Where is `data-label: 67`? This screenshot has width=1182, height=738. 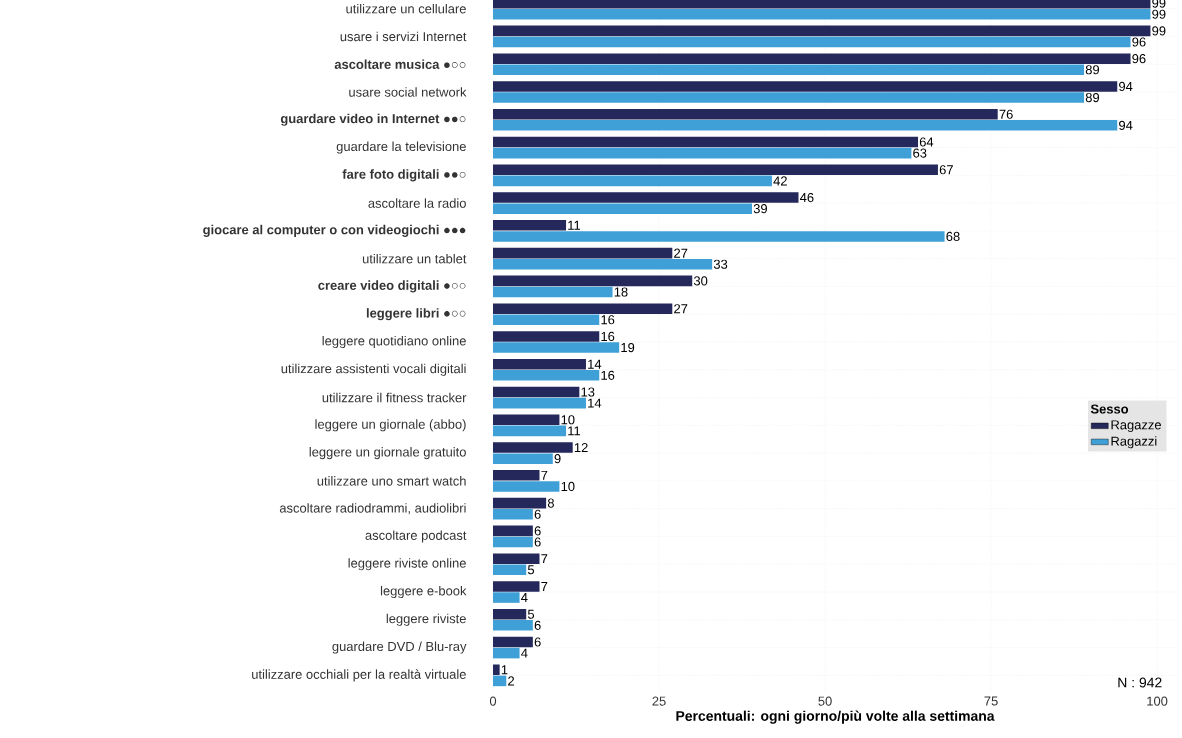 data-label: 67 is located at coordinates (946, 170).